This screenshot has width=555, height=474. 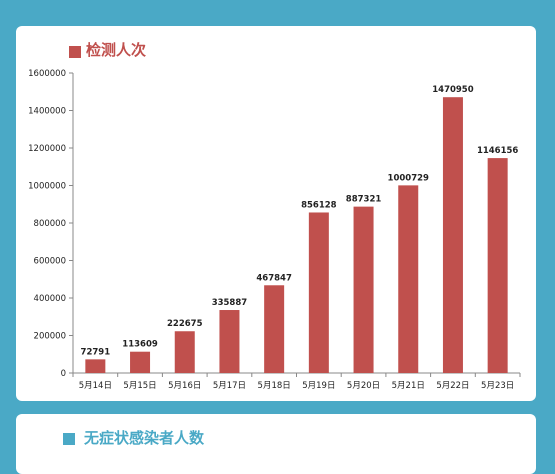 What do you see at coordinates (116, 50) in the screenshot?
I see `card-title: 检测人次` at bounding box center [116, 50].